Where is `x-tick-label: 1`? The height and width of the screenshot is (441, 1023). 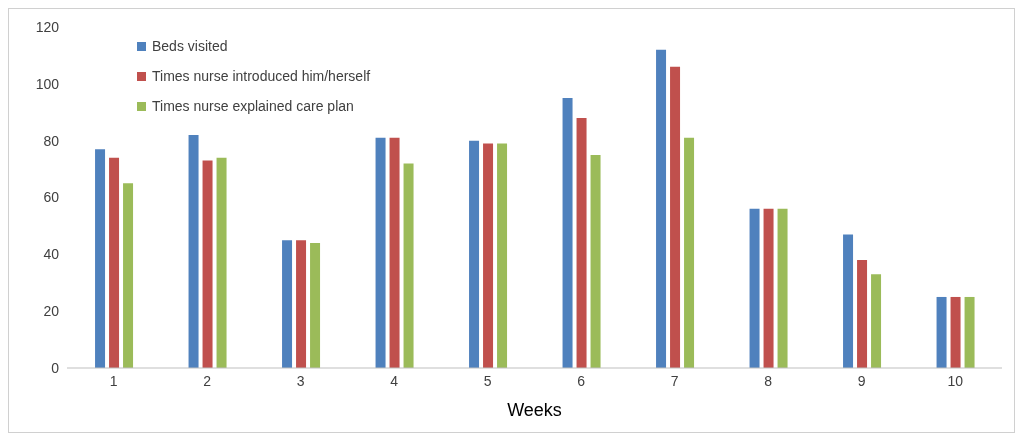
x-tick-label: 1 is located at coordinates (113, 380).